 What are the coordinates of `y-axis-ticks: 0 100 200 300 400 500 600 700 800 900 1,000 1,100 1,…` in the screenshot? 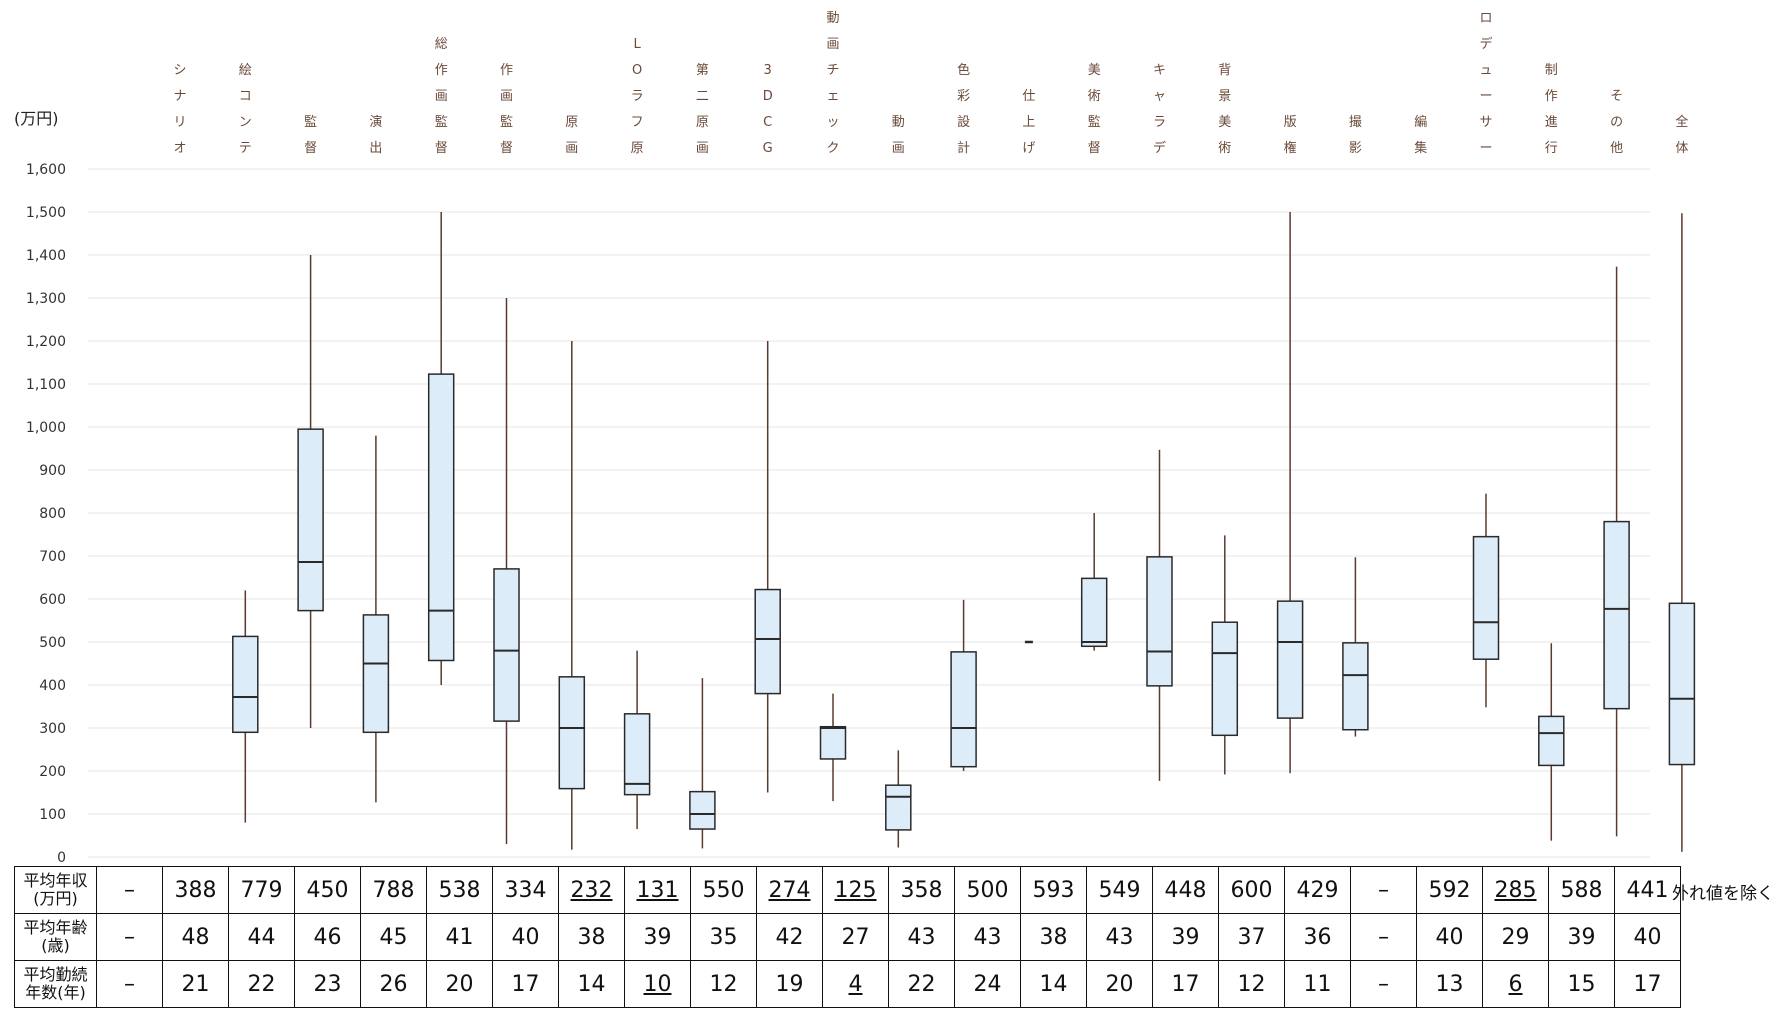 It's located at (46, 514).